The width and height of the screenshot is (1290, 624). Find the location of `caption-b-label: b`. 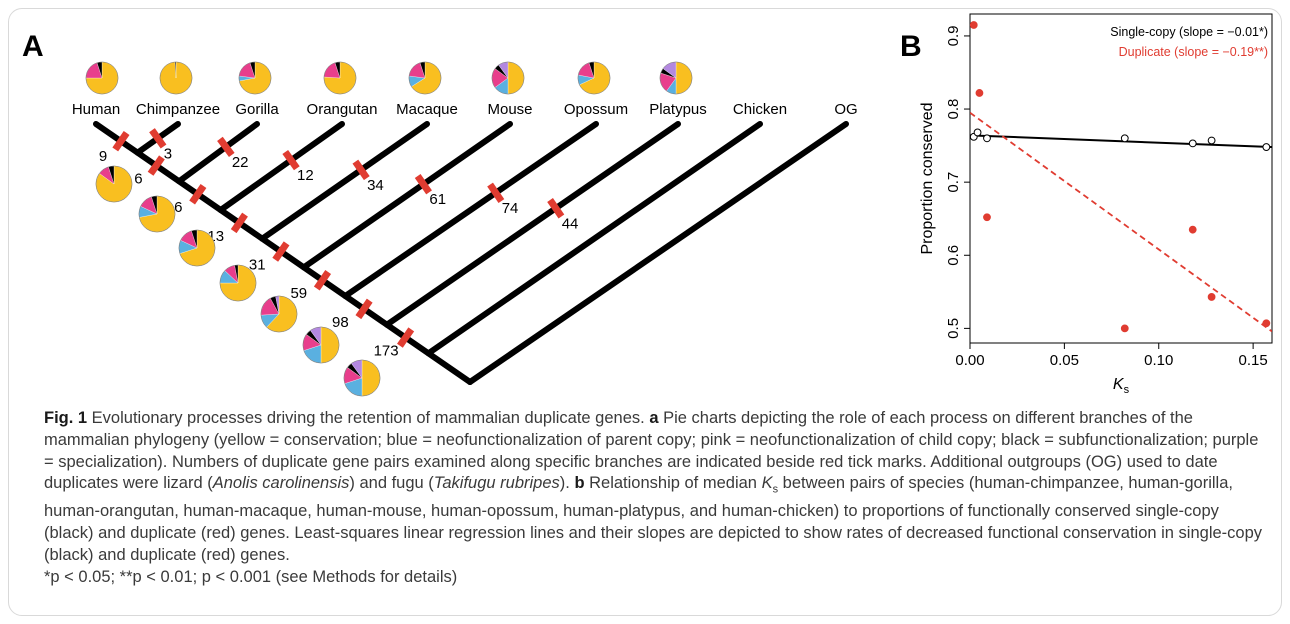

caption-b-label: b is located at coordinates (579, 483).